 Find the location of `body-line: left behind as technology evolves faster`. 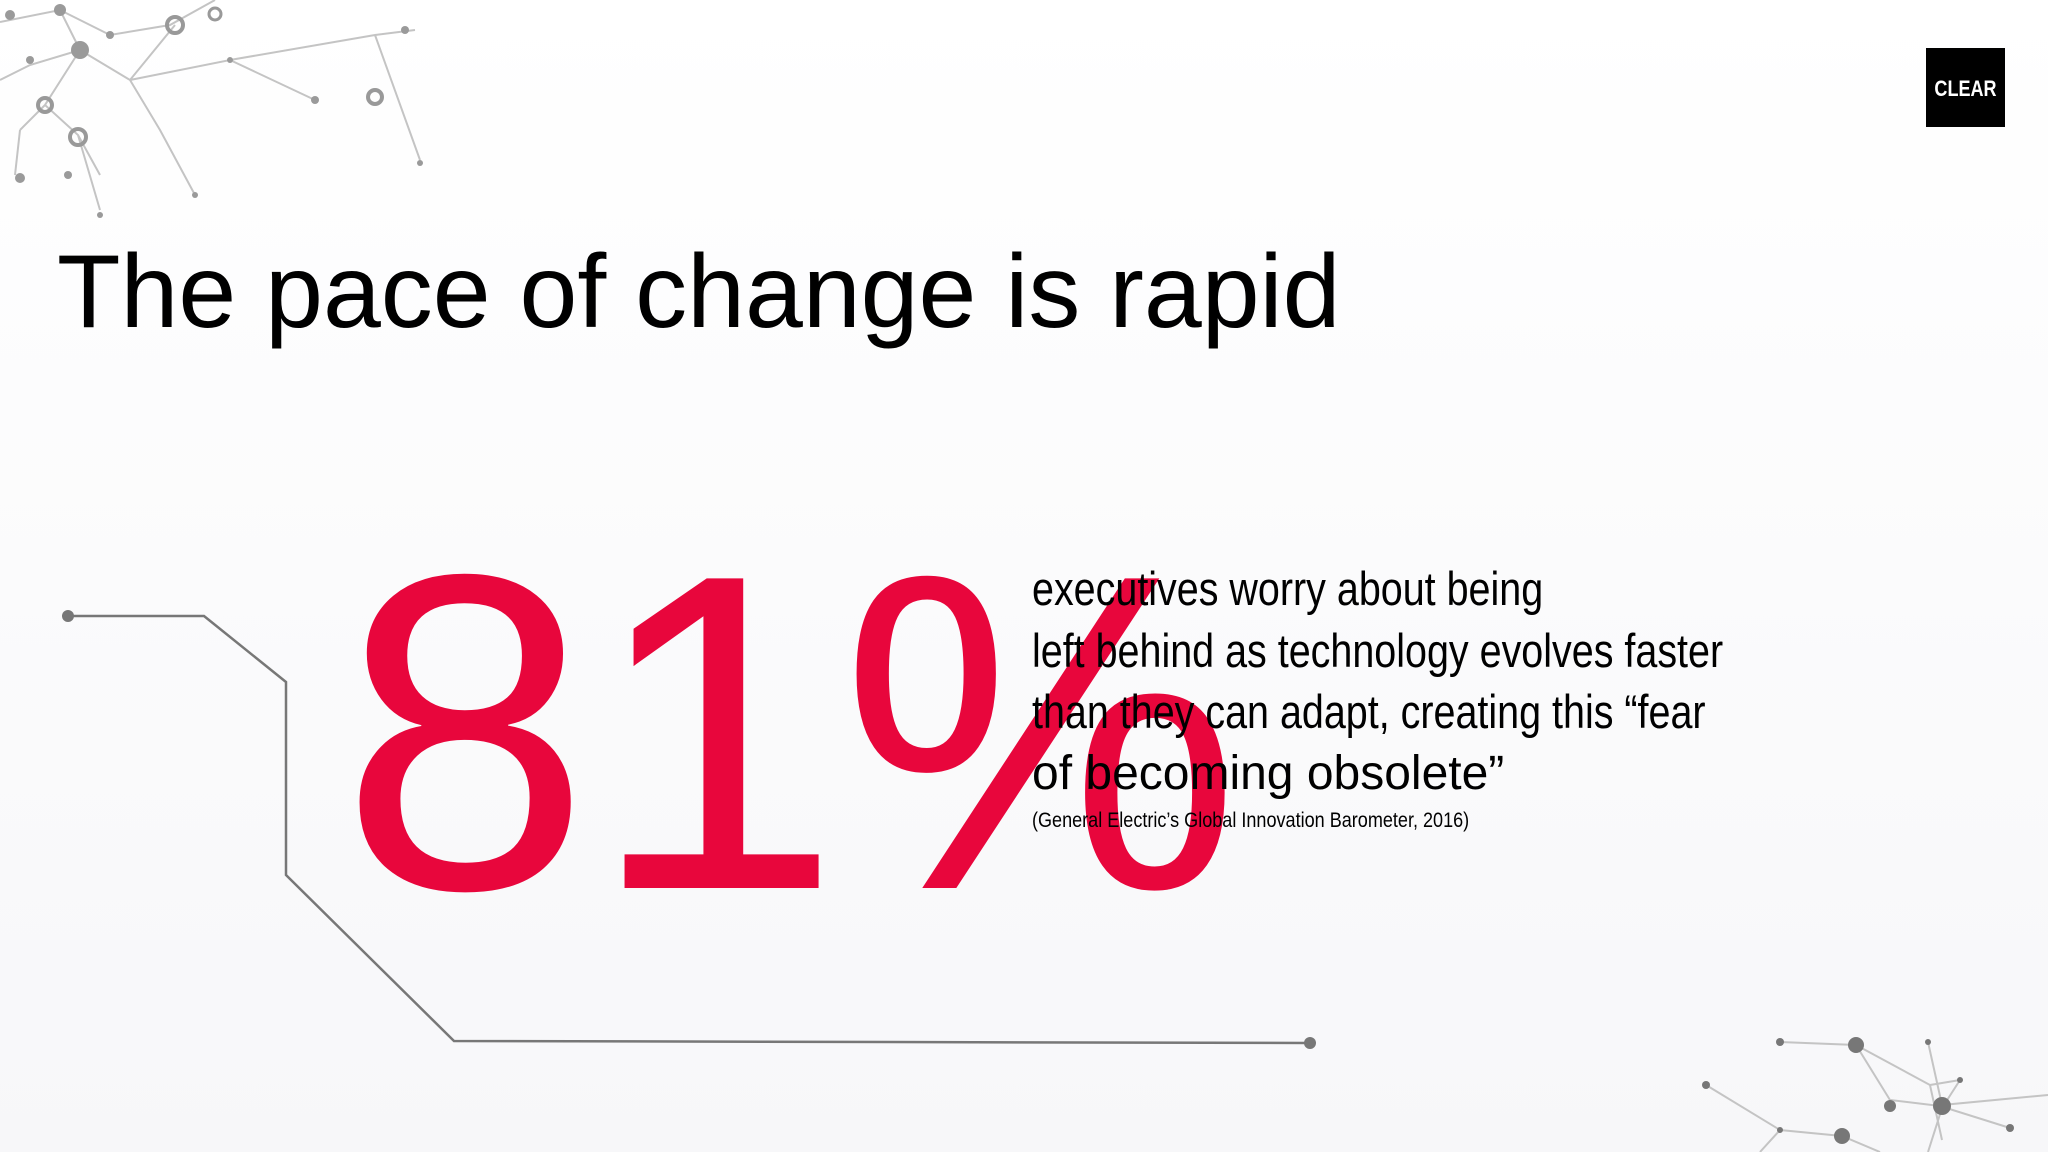

body-line: left behind as technology evolves faster is located at coordinates (1377, 652).